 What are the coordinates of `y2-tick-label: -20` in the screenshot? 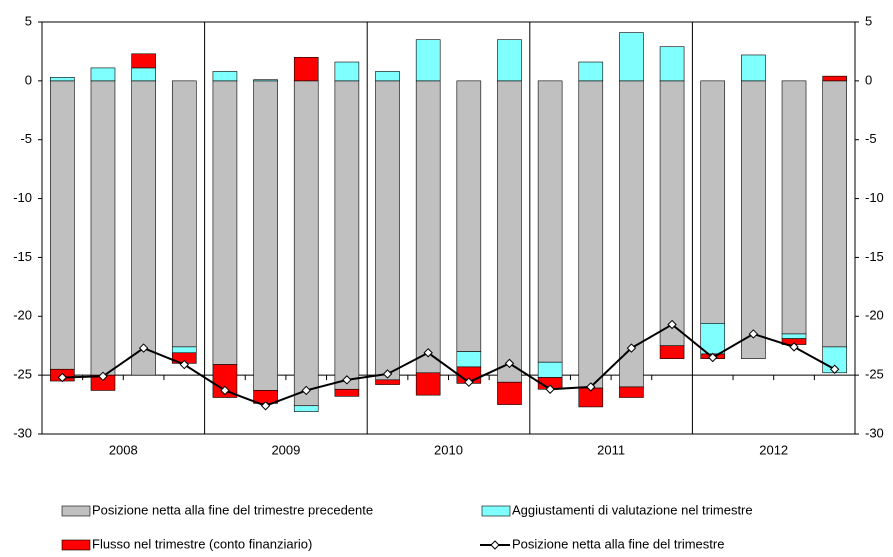 It's located at (874, 315).